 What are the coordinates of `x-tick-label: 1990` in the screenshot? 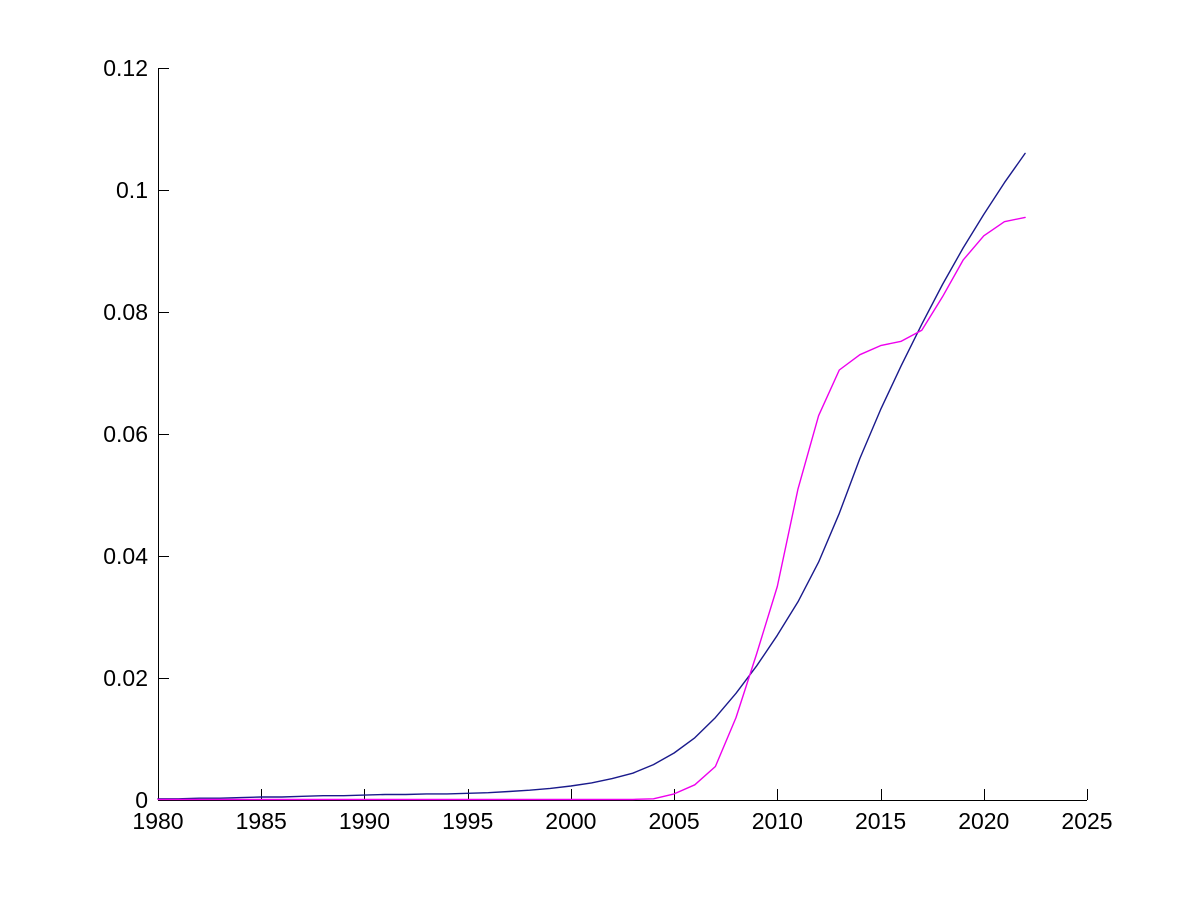 It's located at (364, 821).